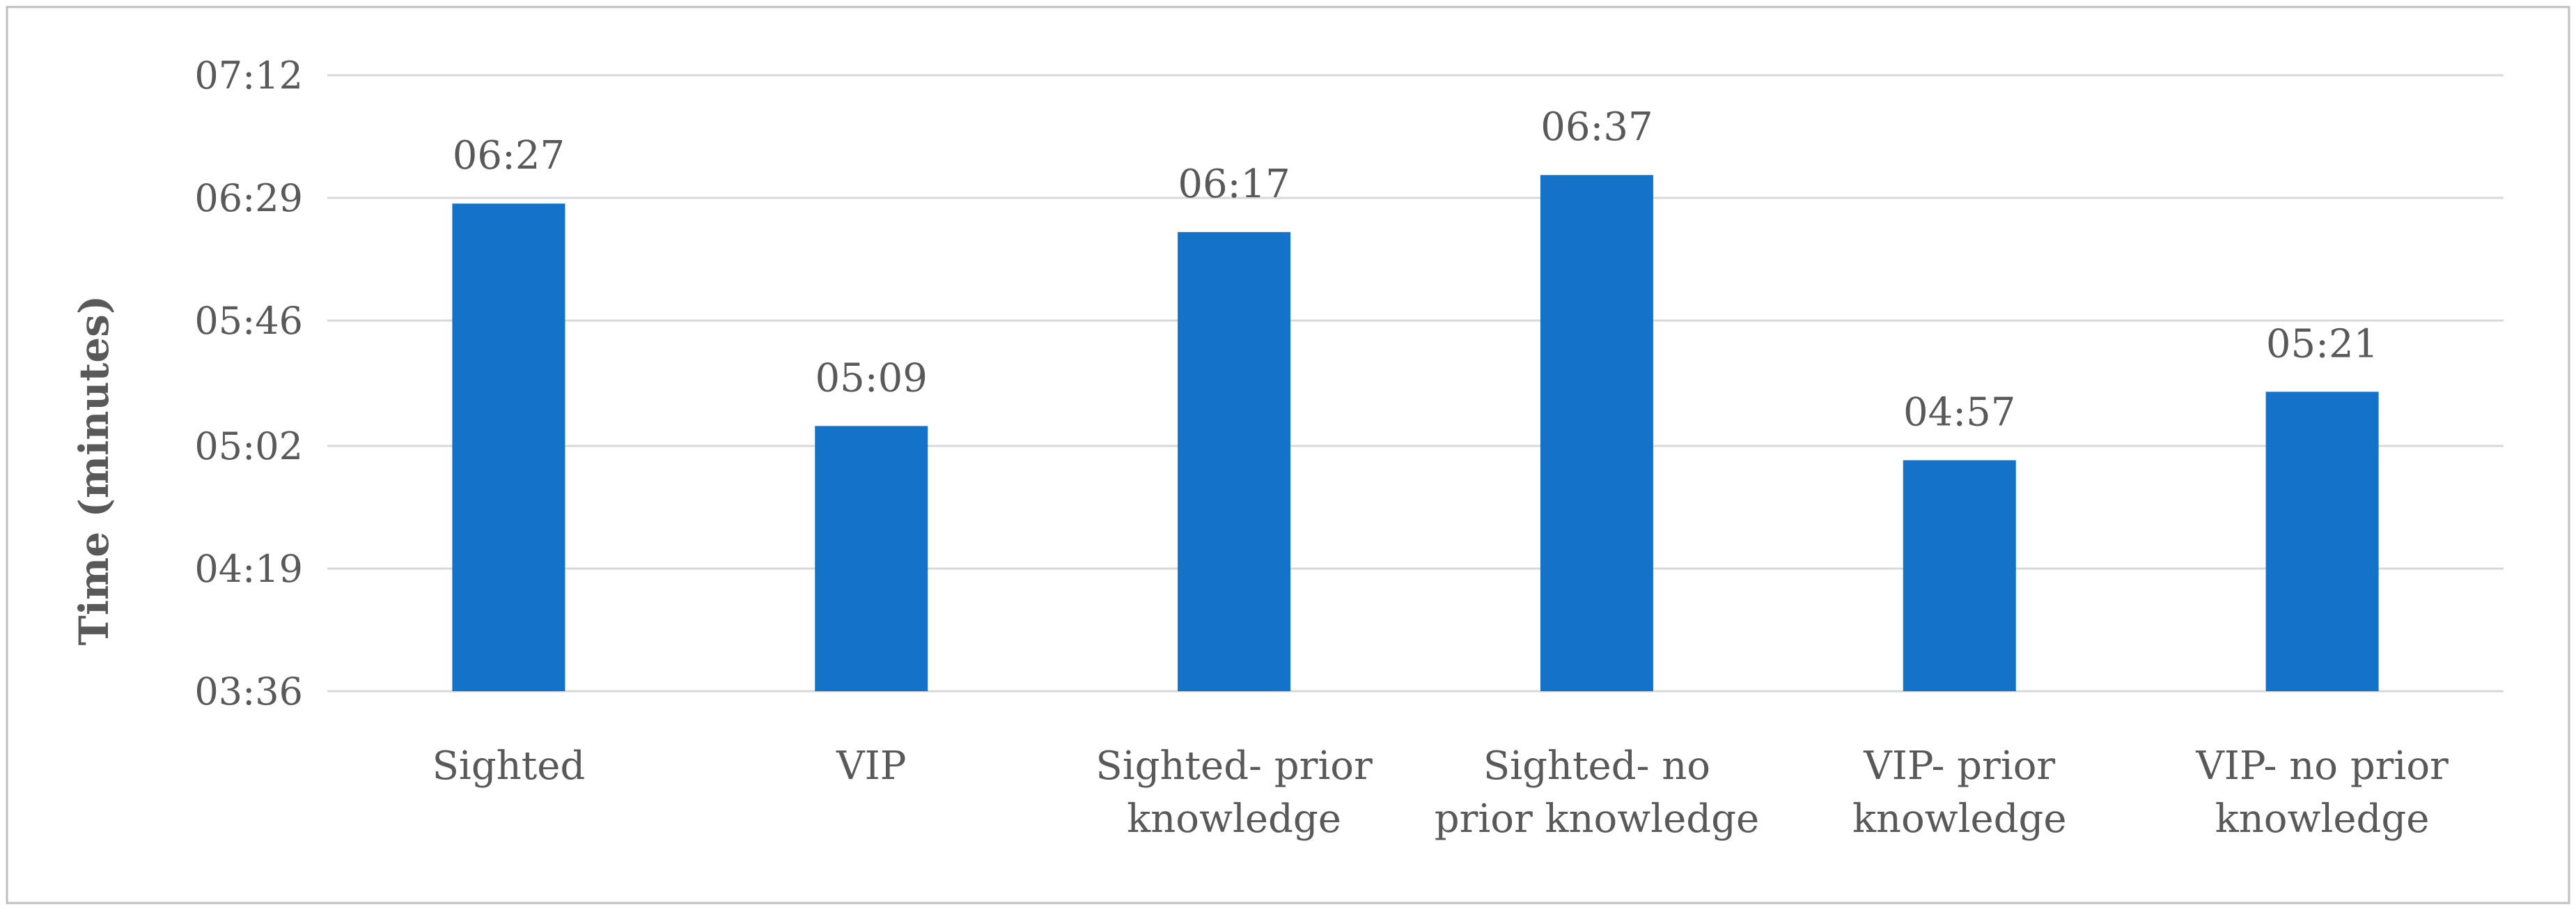  What do you see at coordinates (249, 76) in the screenshot?
I see `y-tick-label: 07:12` at bounding box center [249, 76].